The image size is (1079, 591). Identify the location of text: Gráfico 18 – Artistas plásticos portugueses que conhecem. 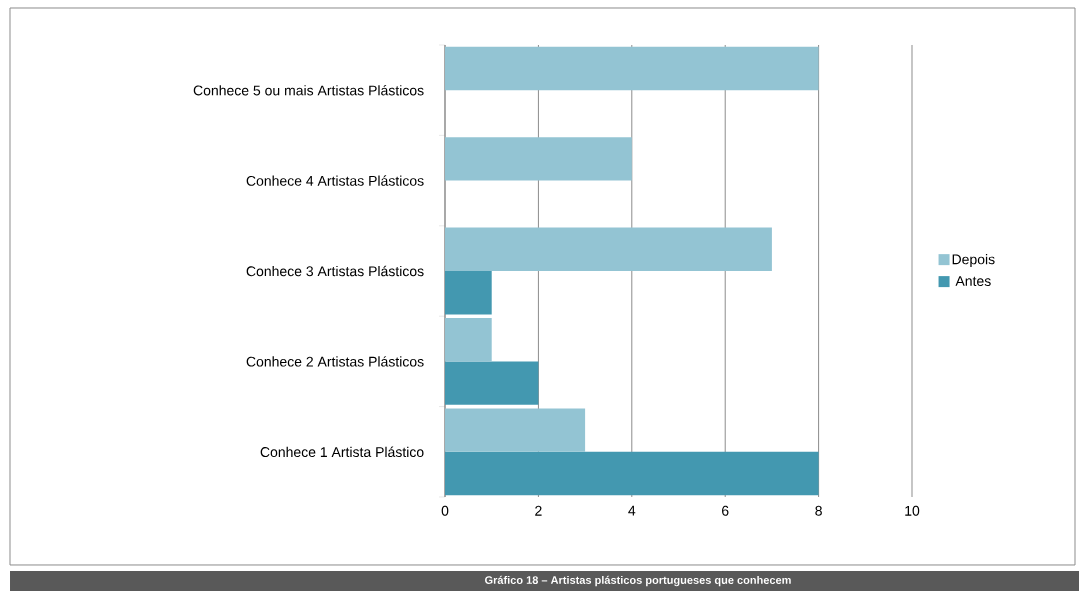
(638, 581).